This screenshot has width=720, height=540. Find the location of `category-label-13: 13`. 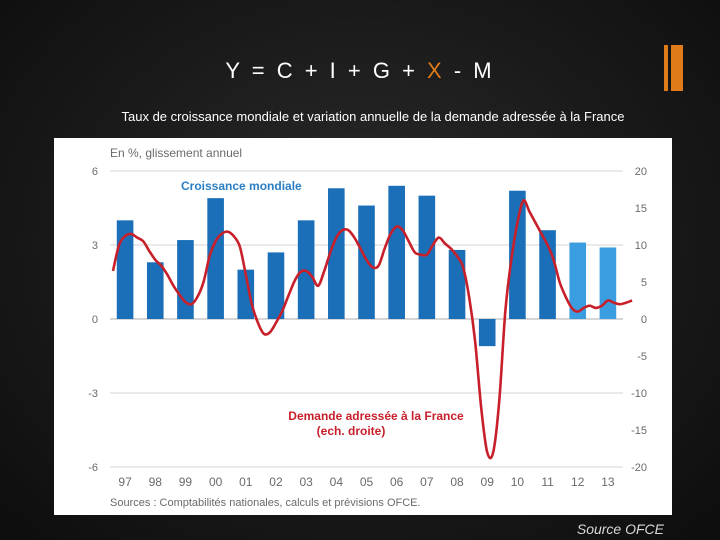

category-label-13: 13 is located at coordinates (608, 482).